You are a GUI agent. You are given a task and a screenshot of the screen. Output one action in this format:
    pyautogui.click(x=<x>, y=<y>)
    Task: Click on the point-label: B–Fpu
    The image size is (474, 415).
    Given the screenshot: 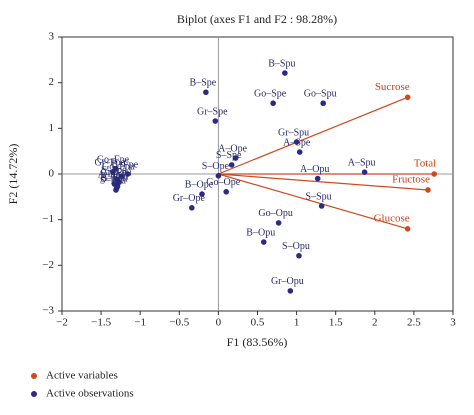 What is the action you would take?
    pyautogui.click(x=113, y=178)
    